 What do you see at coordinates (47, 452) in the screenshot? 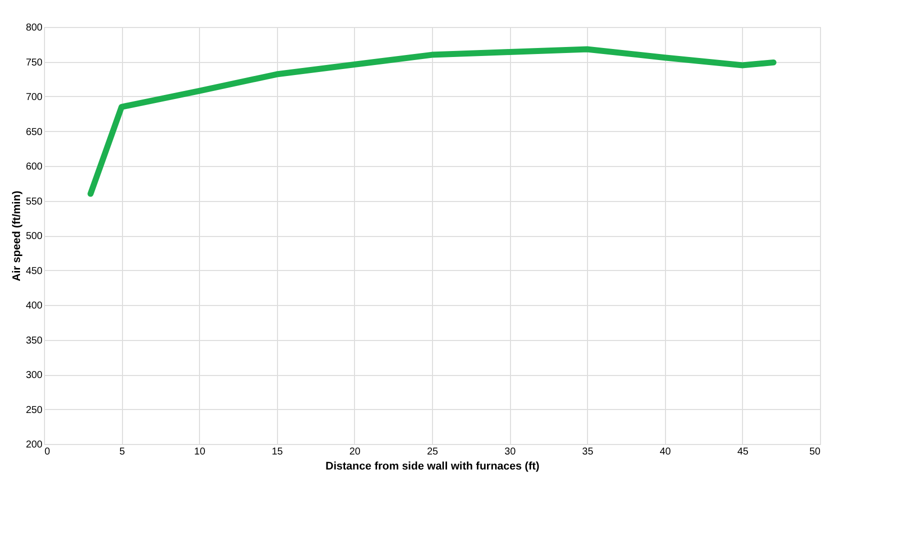
I see `x-tick-label: 0` at bounding box center [47, 452].